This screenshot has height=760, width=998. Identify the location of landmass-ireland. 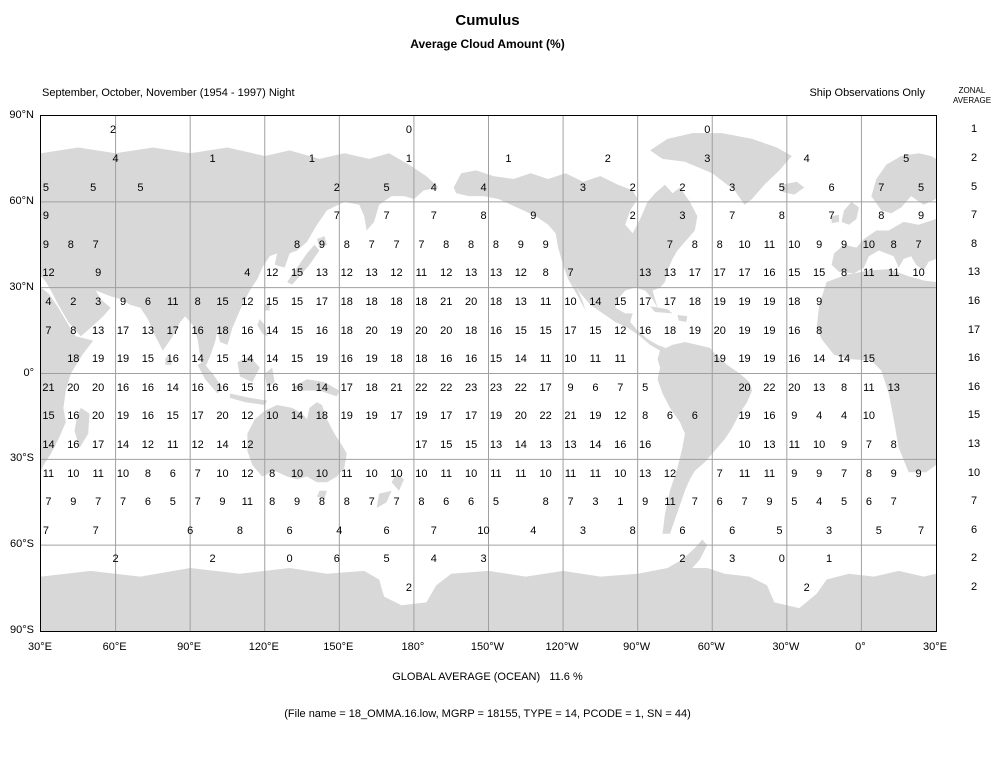
(835, 219).